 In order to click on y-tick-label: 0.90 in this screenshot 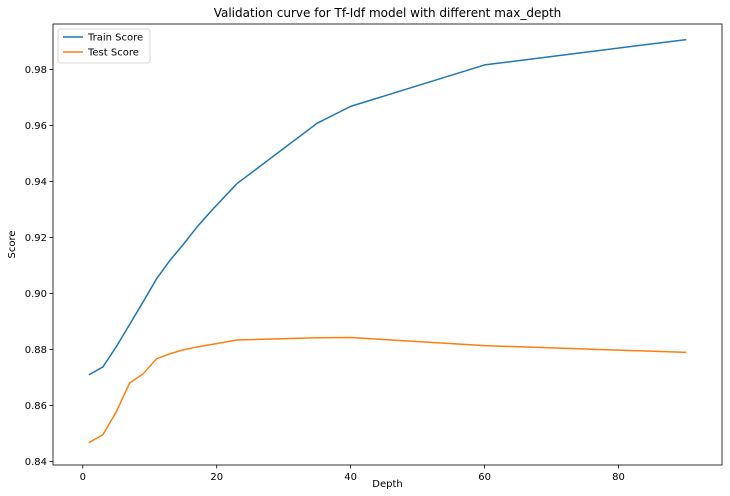, I will do `click(36, 294)`.